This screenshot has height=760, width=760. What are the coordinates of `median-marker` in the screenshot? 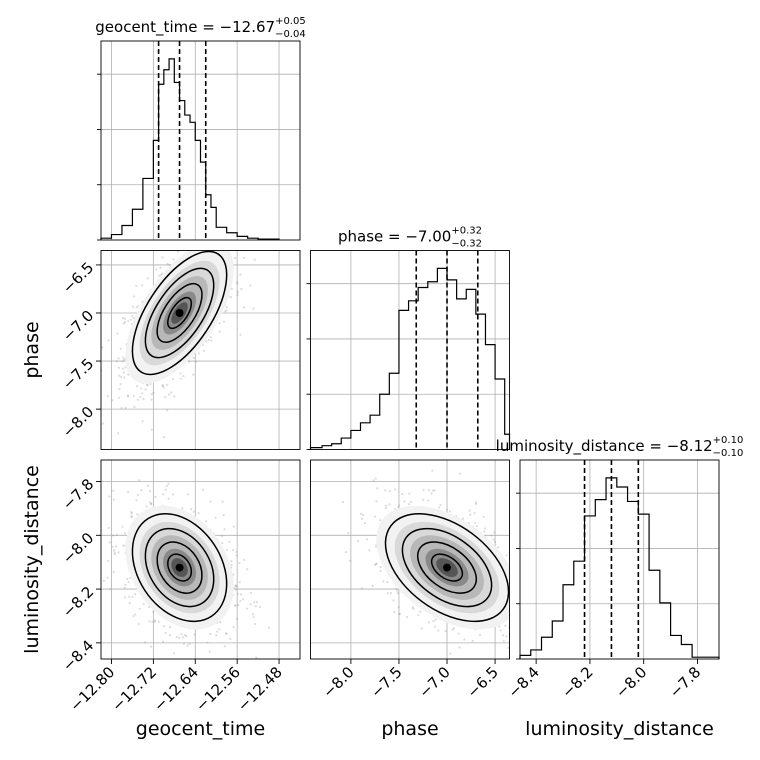 It's located at (179, 312).